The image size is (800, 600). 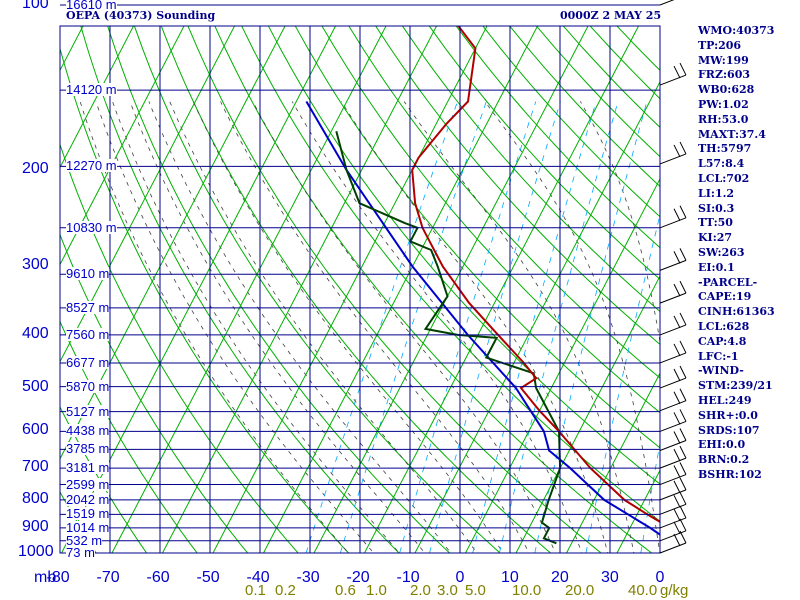 I want to click on stat-item: MW:199, so click(x=723, y=60).